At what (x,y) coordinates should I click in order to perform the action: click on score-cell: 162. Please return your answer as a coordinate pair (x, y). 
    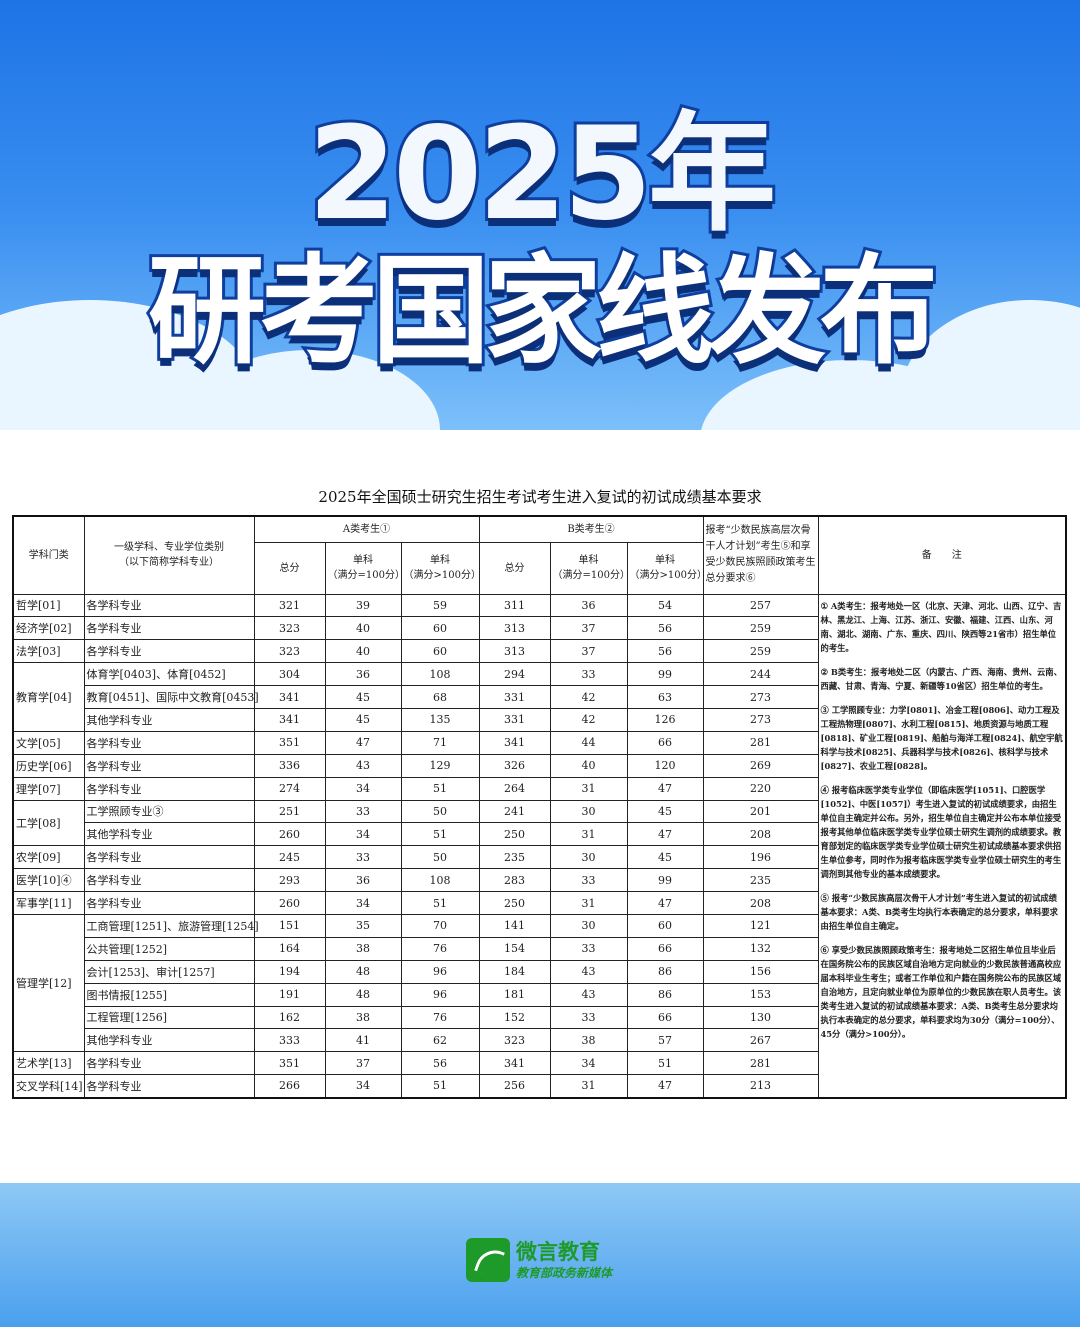
    Looking at the image, I should click on (289, 1017).